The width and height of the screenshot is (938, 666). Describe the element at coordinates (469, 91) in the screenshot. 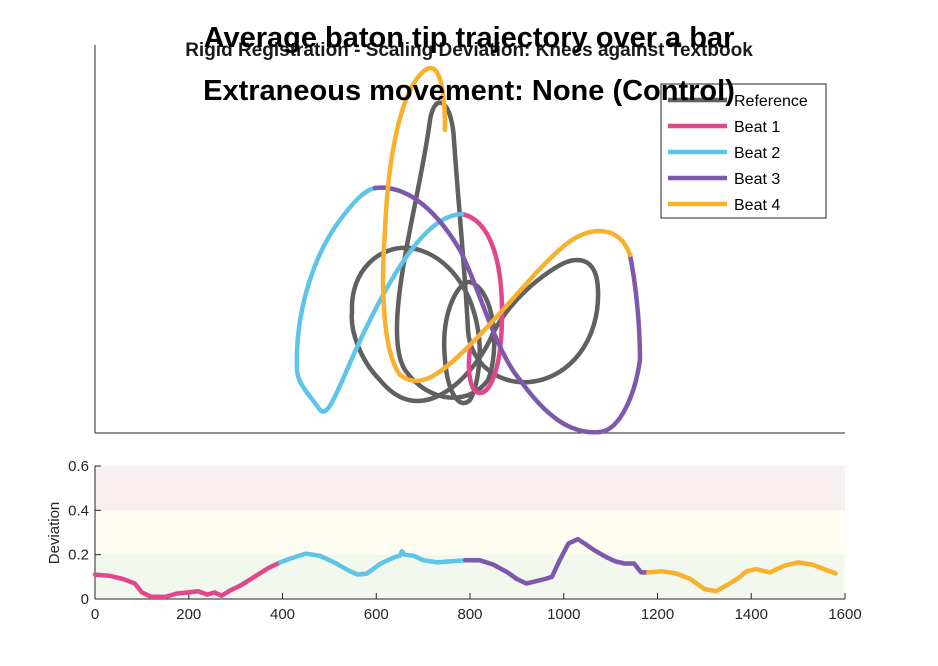

I see `chart-title-line-2: Extraneous movement: None (Control)` at that location.